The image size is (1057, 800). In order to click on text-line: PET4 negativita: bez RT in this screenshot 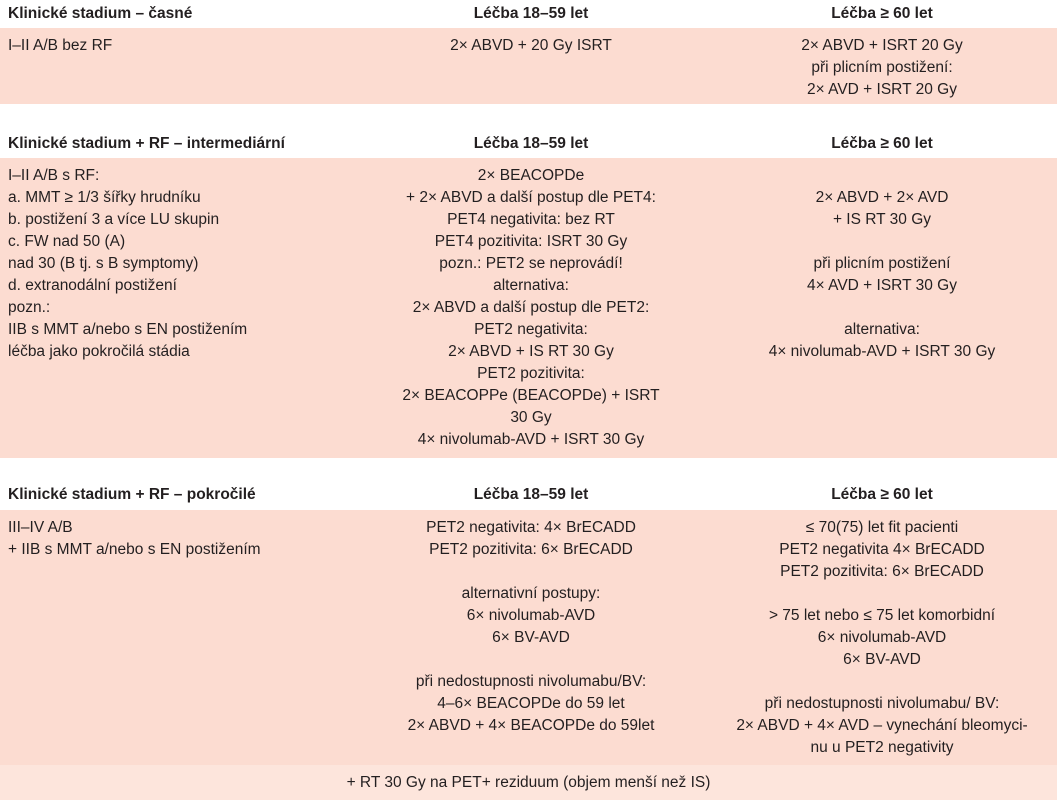, I will do `click(531, 219)`.